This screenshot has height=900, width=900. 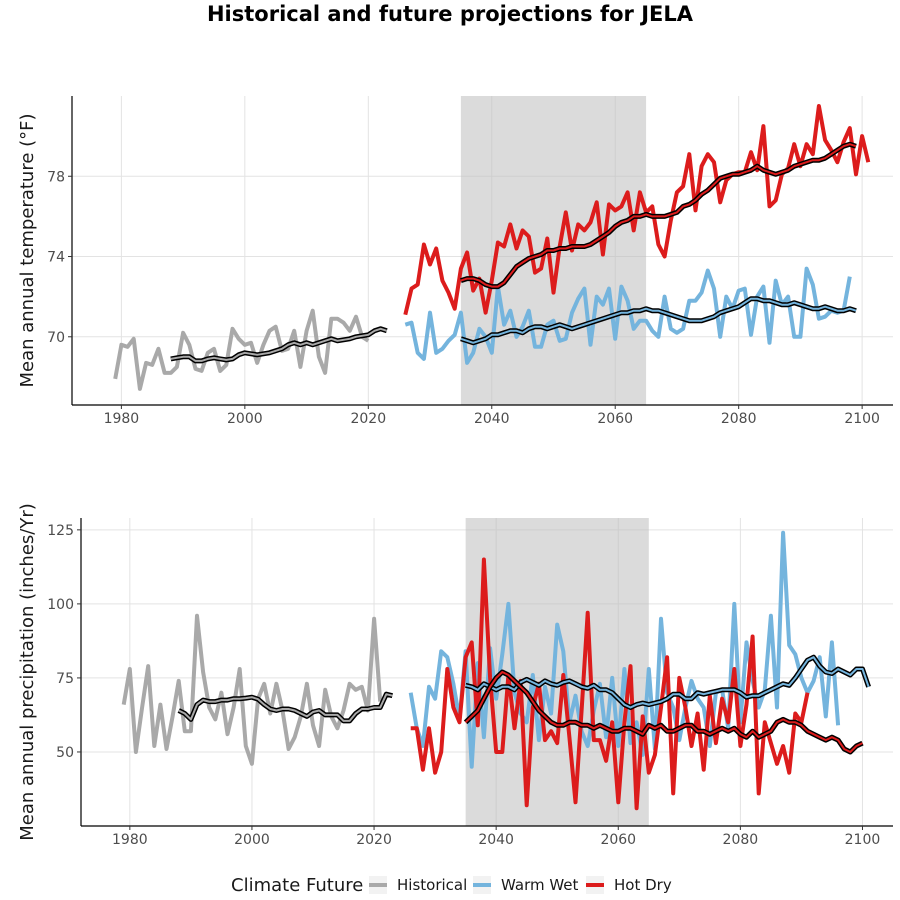 I want to click on y-axis-label: Mean annual temperature (°F), so click(x=27, y=250).